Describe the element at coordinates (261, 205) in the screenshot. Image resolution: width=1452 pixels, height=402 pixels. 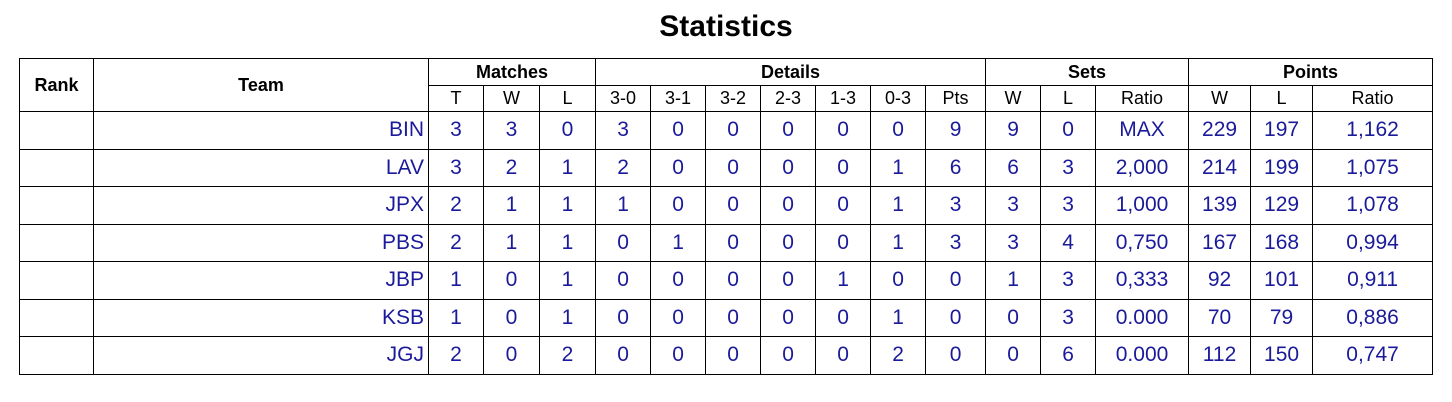
I see `team-cell: JPX` at that location.